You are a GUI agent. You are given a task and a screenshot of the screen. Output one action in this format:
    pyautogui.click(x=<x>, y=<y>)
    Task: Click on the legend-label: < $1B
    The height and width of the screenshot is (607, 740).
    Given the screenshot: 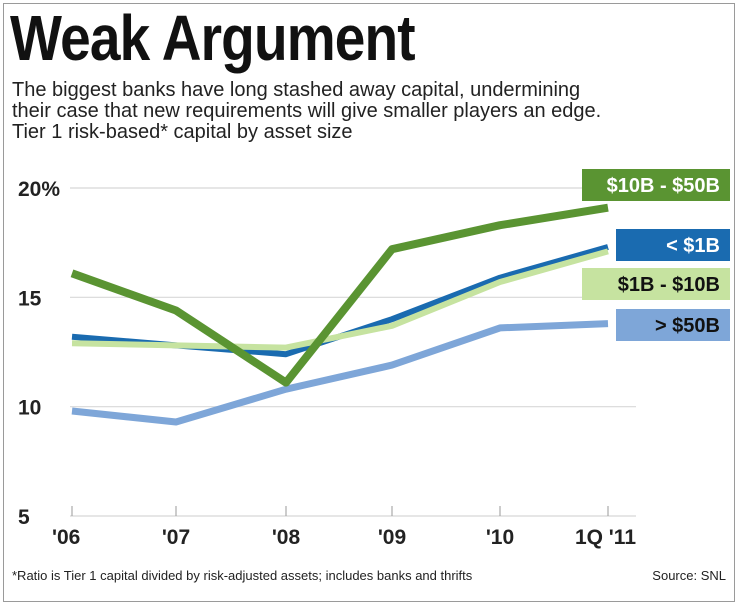 What is the action you would take?
    pyautogui.click(x=693, y=246)
    